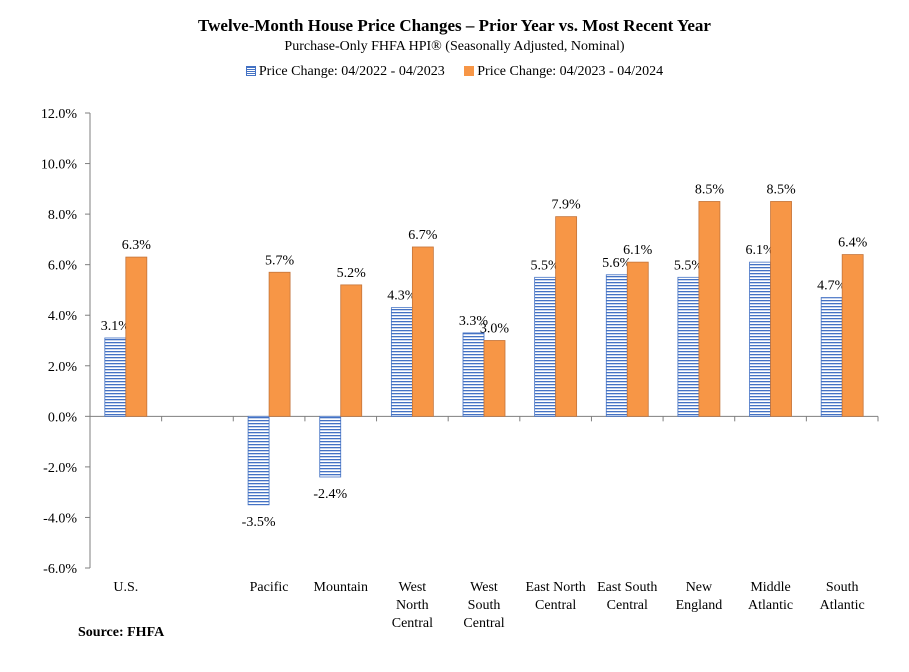  What do you see at coordinates (59, 114) in the screenshot?
I see `y-tick-label: 12.0%` at bounding box center [59, 114].